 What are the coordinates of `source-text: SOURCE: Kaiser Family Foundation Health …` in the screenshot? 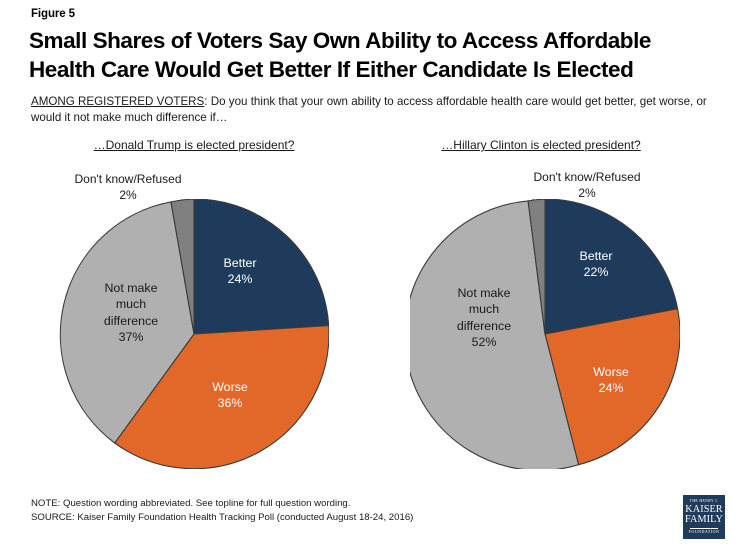 It's located at (222, 517).